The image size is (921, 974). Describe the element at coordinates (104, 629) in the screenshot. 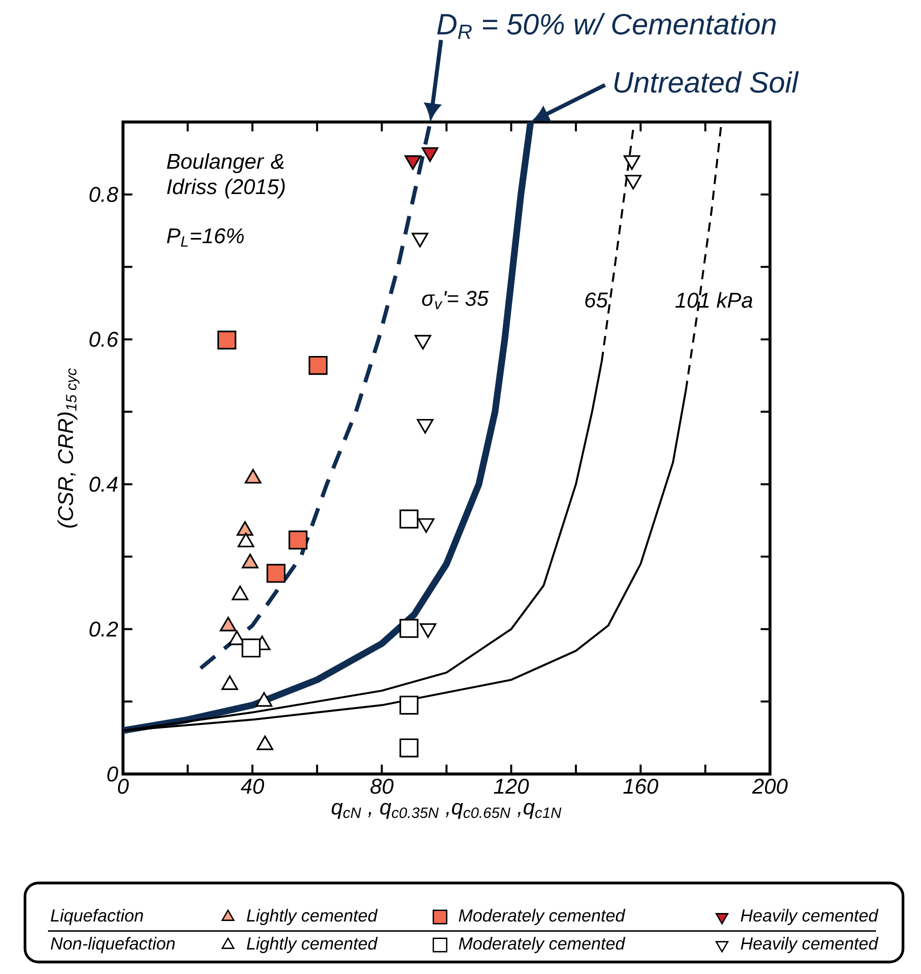

I see `y-tick-label: 0.2` at that location.